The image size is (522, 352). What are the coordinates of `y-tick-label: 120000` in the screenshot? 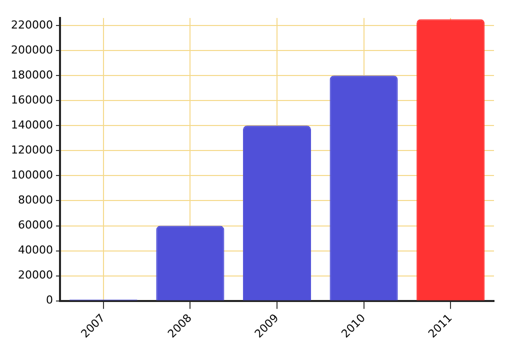 It's located at (31, 150).